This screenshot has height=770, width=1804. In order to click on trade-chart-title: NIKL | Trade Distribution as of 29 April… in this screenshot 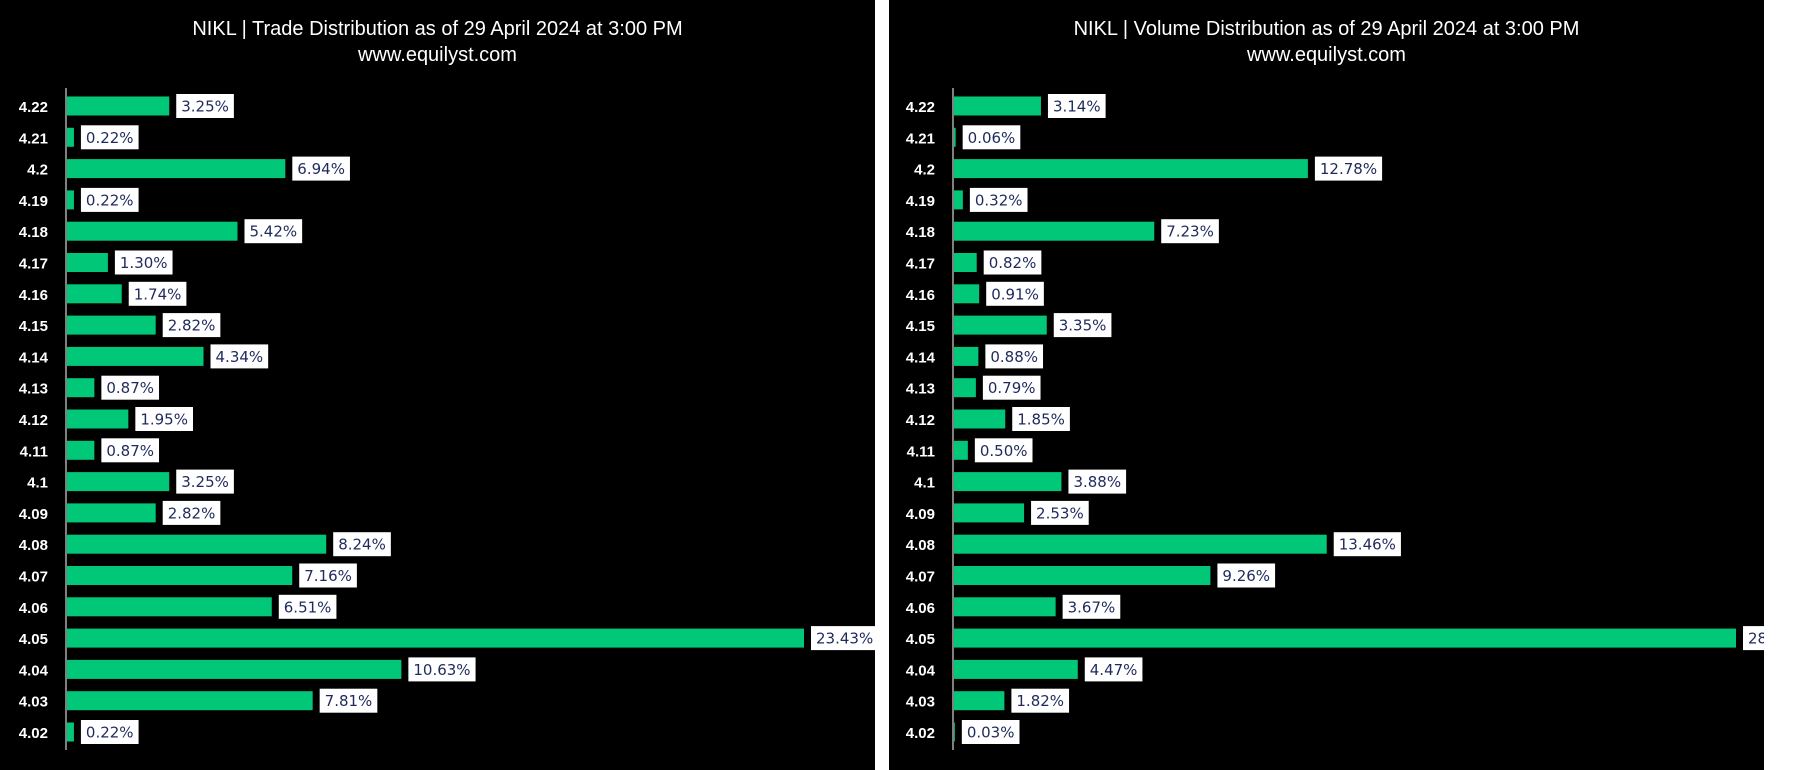, I will do `click(437, 29)`.